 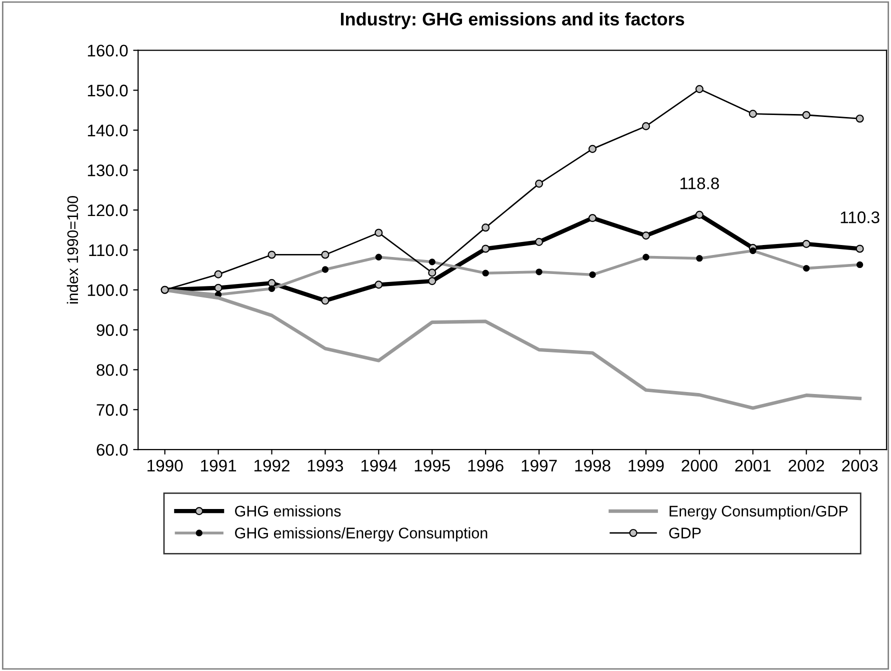 I want to click on y-tick-label: 110.0, so click(x=108, y=250).